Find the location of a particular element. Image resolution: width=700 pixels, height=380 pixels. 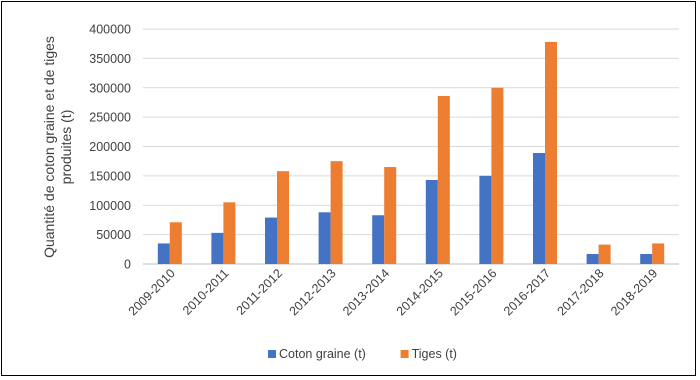

y-axis-title-line: produites (t) is located at coordinates (66, 147).